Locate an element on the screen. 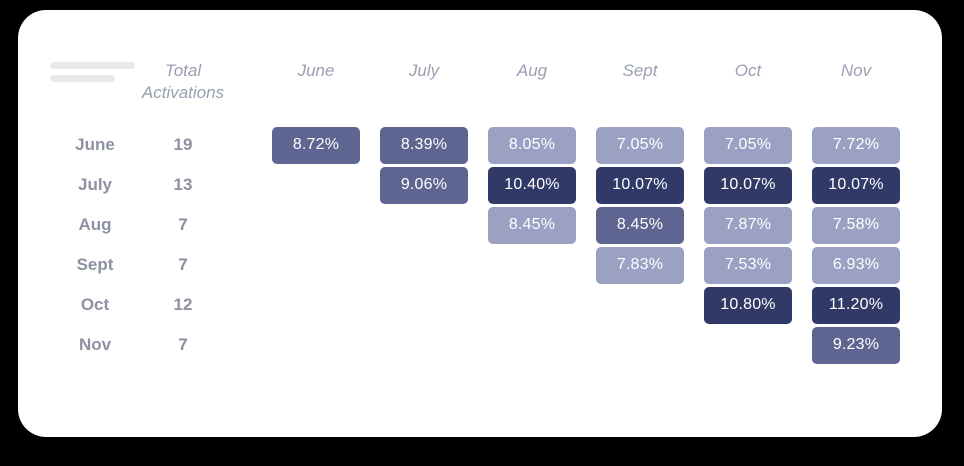 The height and width of the screenshot is (466, 964). cell-slot-nov-nov: 9.23% is located at coordinates (856, 345).